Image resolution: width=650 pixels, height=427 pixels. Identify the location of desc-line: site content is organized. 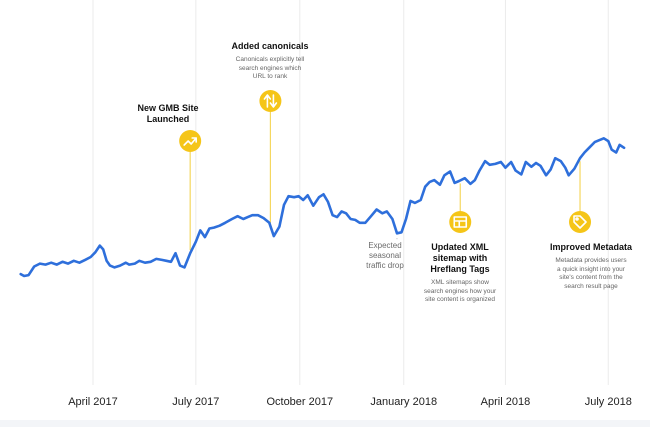
(460, 299).